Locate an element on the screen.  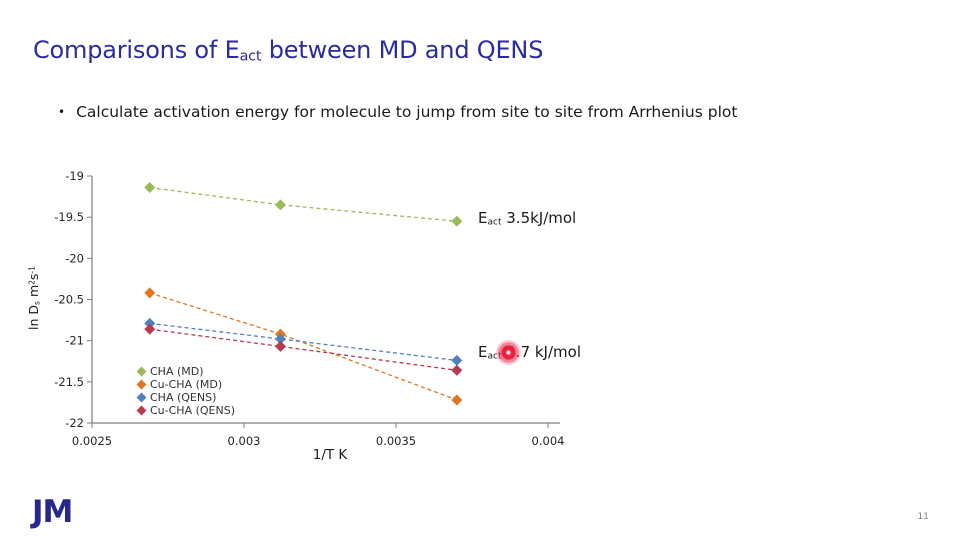
legend-item: CHA (QENS) is located at coordinates (185, 397).